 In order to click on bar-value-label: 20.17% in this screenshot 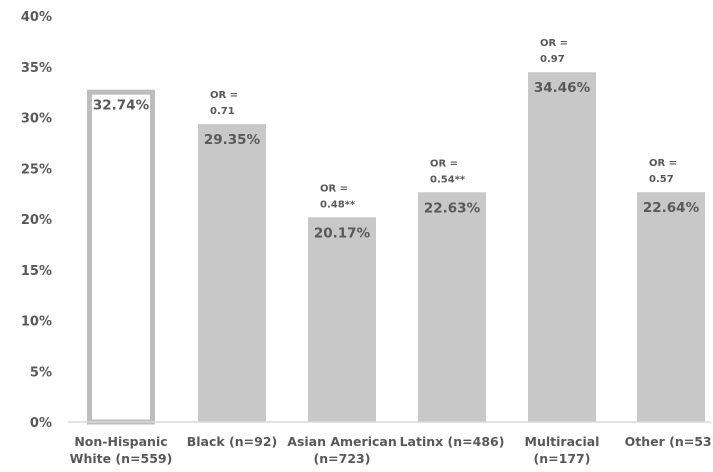, I will do `click(342, 233)`.